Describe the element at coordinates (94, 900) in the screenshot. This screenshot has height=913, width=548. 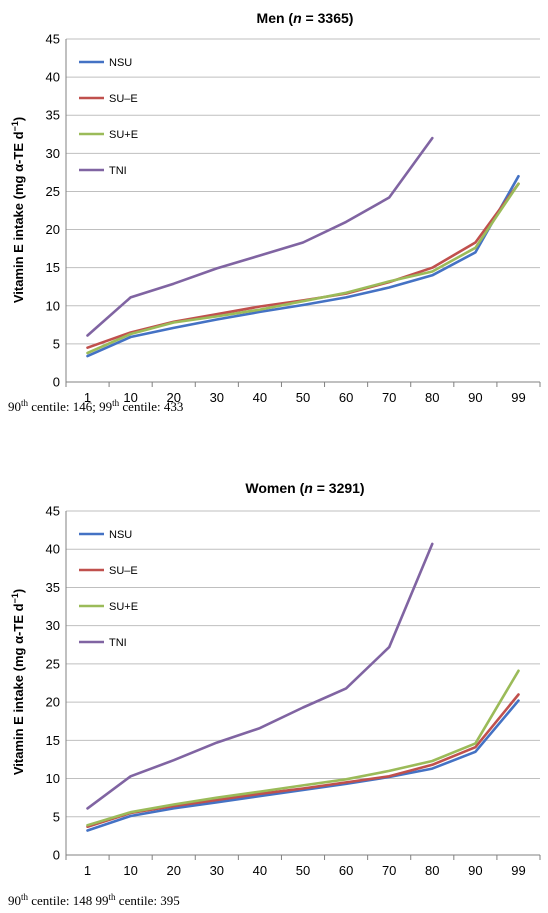
I see `centile-note: 90th centile: 148 99th centile: 395` at that location.